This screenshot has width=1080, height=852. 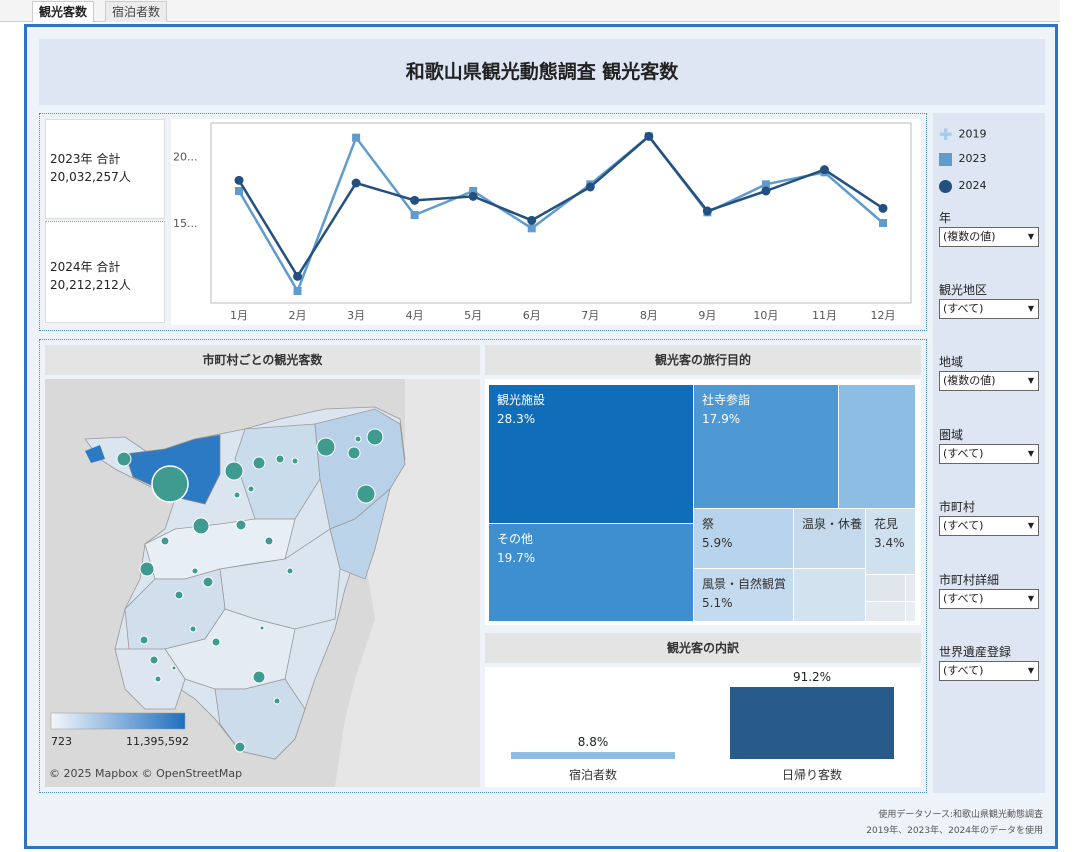 I want to click on treemap-cell-facilities: 観光施設 28.3%, so click(x=591, y=454).